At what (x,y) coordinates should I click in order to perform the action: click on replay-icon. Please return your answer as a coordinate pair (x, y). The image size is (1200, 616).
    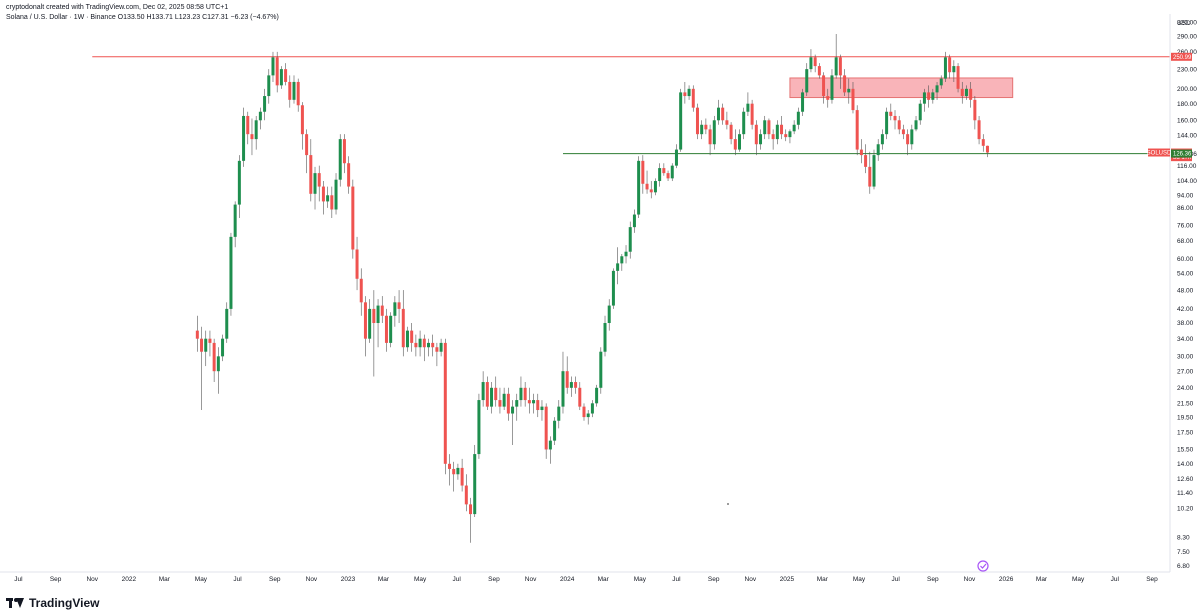
    Looking at the image, I should click on (983, 566).